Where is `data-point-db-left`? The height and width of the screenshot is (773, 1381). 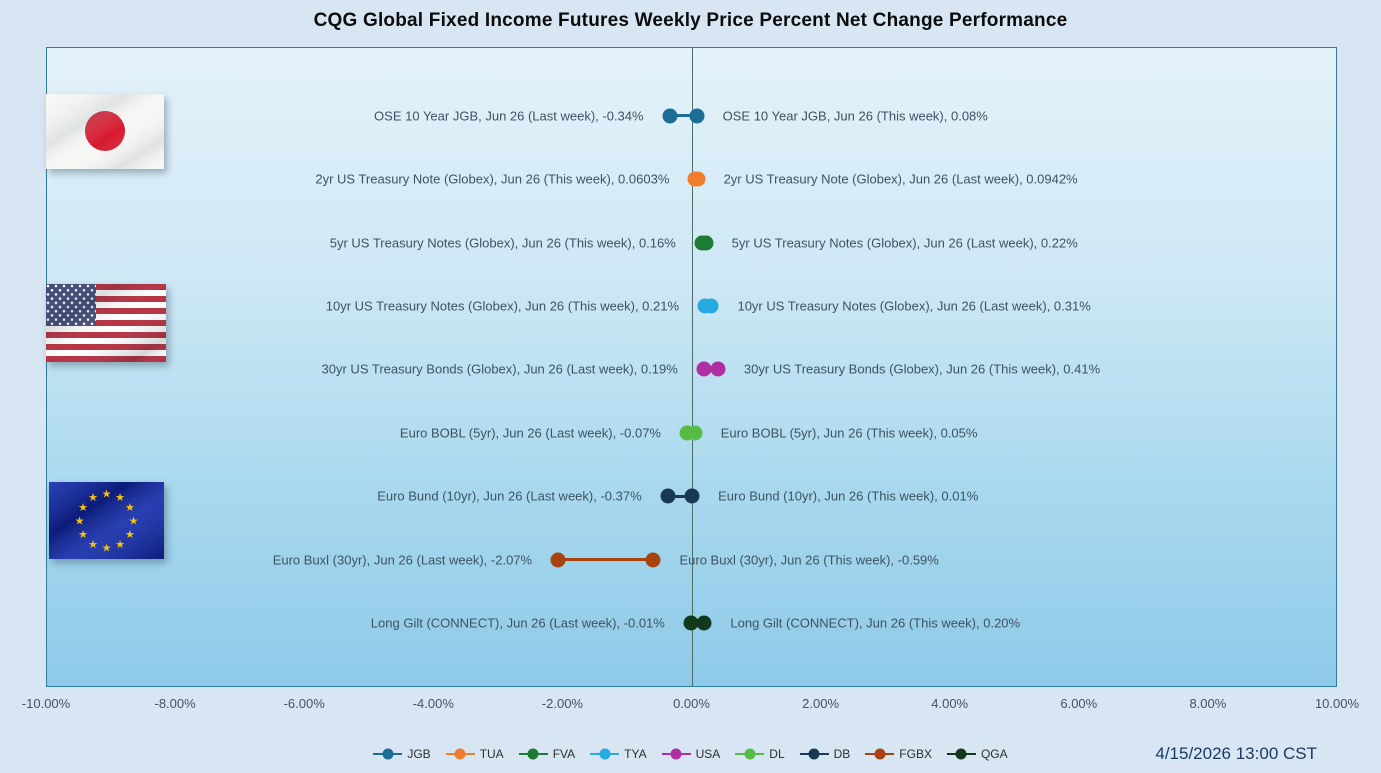 data-point-db-left is located at coordinates (668, 496).